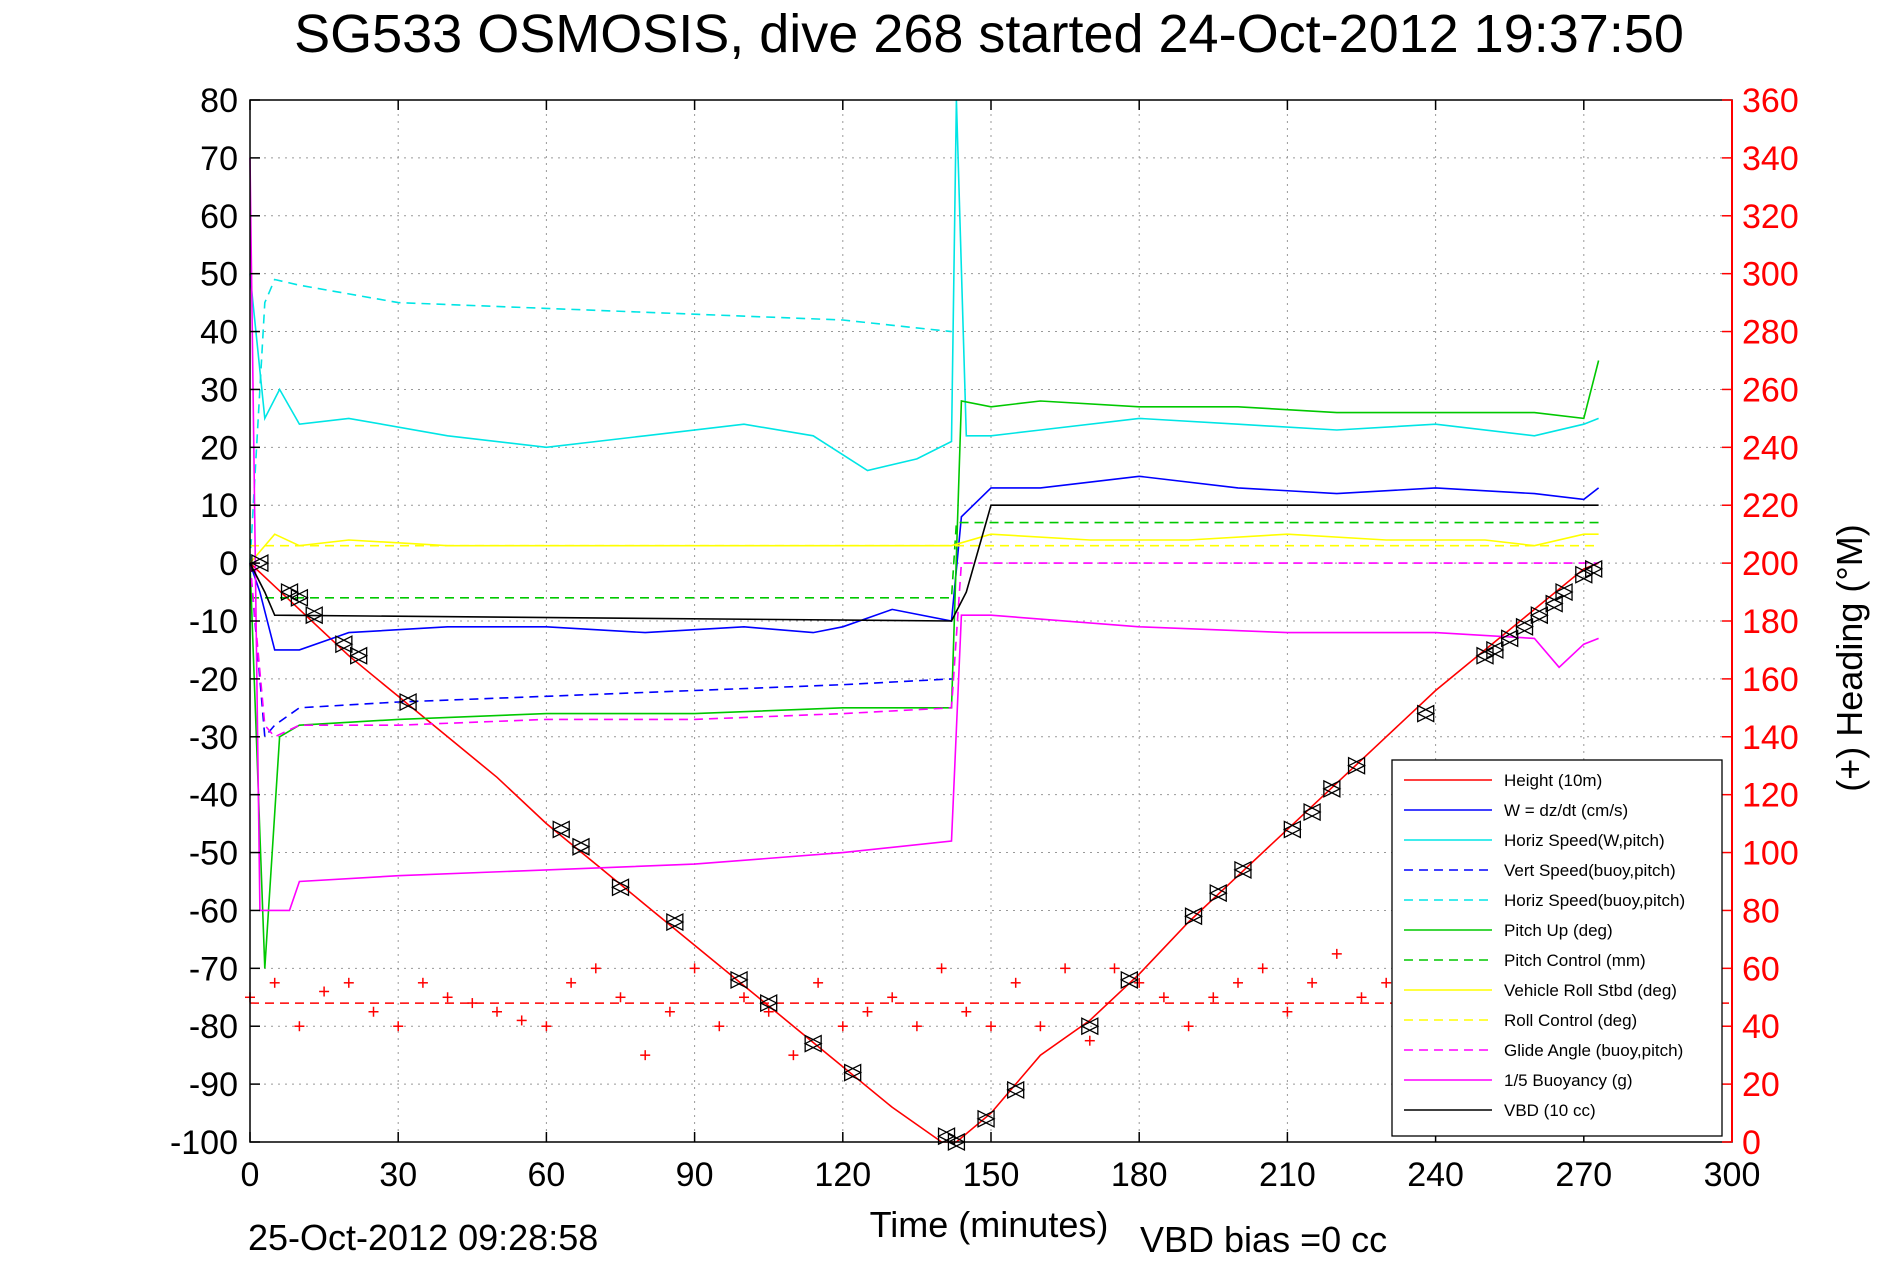 Image resolution: width=1891 pixels, height=1262 pixels. Describe the element at coordinates (989, 1224) in the screenshot. I see `x-axis-label: Time (minutes)` at that location.